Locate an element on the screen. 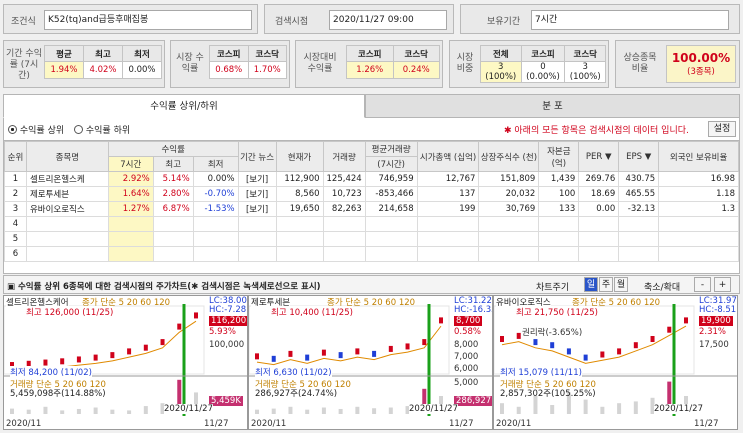 The image size is (743, 433). high-return: 4.02% is located at coordinates (103, 70).